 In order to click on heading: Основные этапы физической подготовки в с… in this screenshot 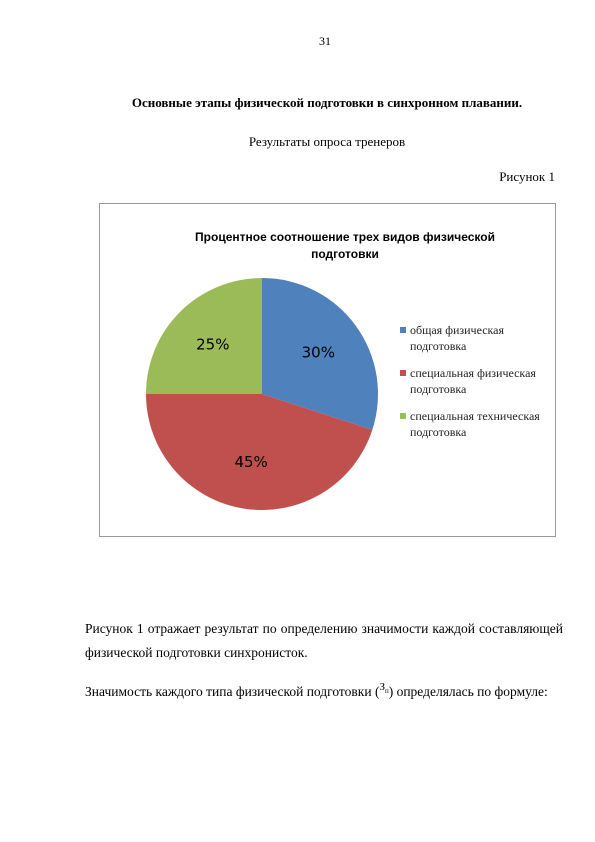, I will do `click(327, 102)`.